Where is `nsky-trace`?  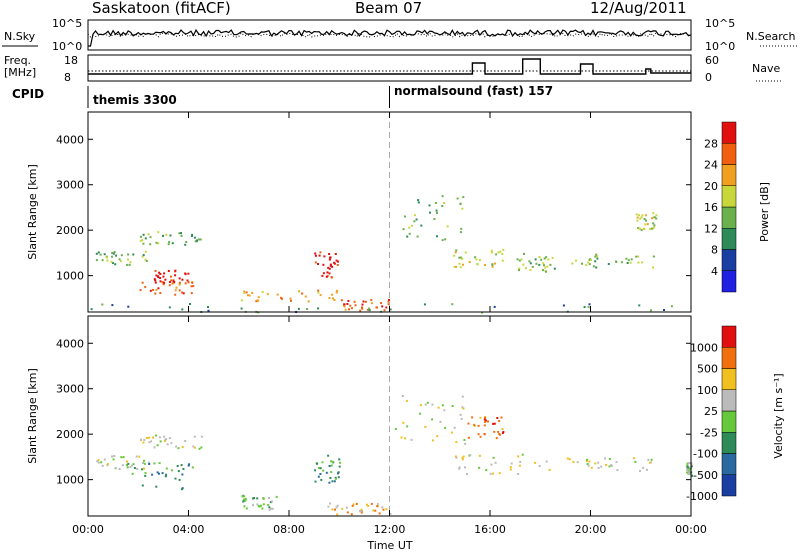 nsky-trace is located at coordinates (390, 37).